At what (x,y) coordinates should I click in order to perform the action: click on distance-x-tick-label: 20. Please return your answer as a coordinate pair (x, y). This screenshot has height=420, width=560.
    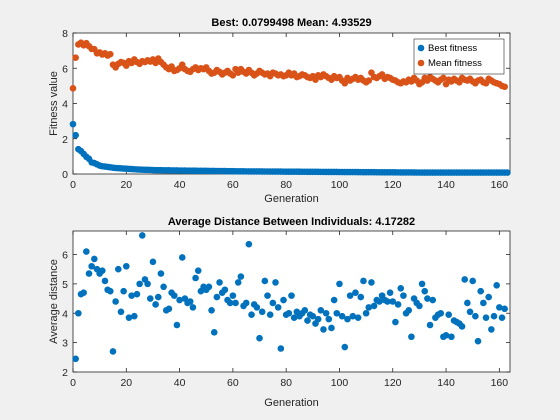
    Looking at the image, I should click on (126, 383).